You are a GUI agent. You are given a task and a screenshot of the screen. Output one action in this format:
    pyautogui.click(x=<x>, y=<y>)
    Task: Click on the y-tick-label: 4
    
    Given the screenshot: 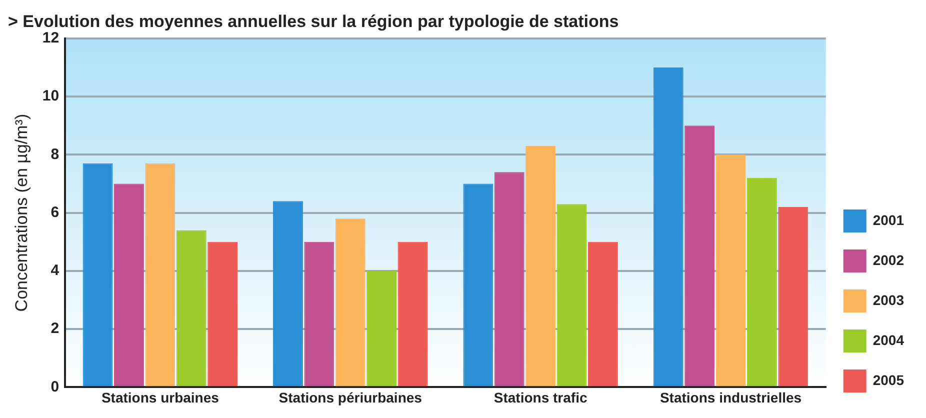 What is the action you would take?
    pyautogui.click(x=55, y=271)
    